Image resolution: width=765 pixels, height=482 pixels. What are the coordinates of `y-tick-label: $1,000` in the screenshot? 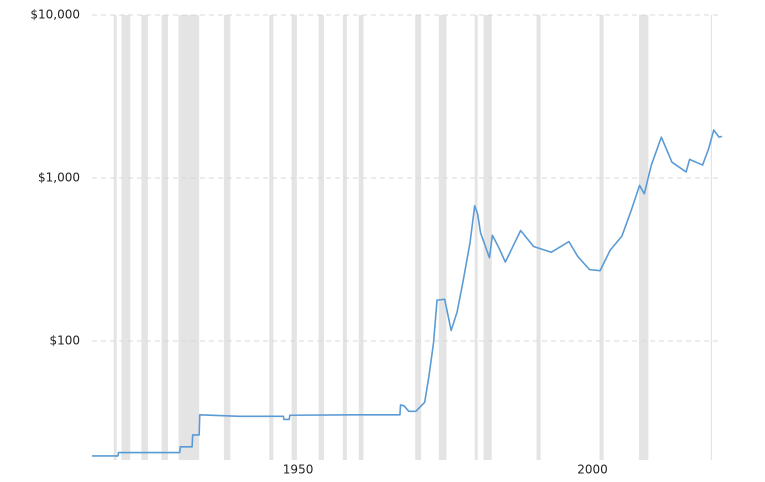 It's located at (59, 177).